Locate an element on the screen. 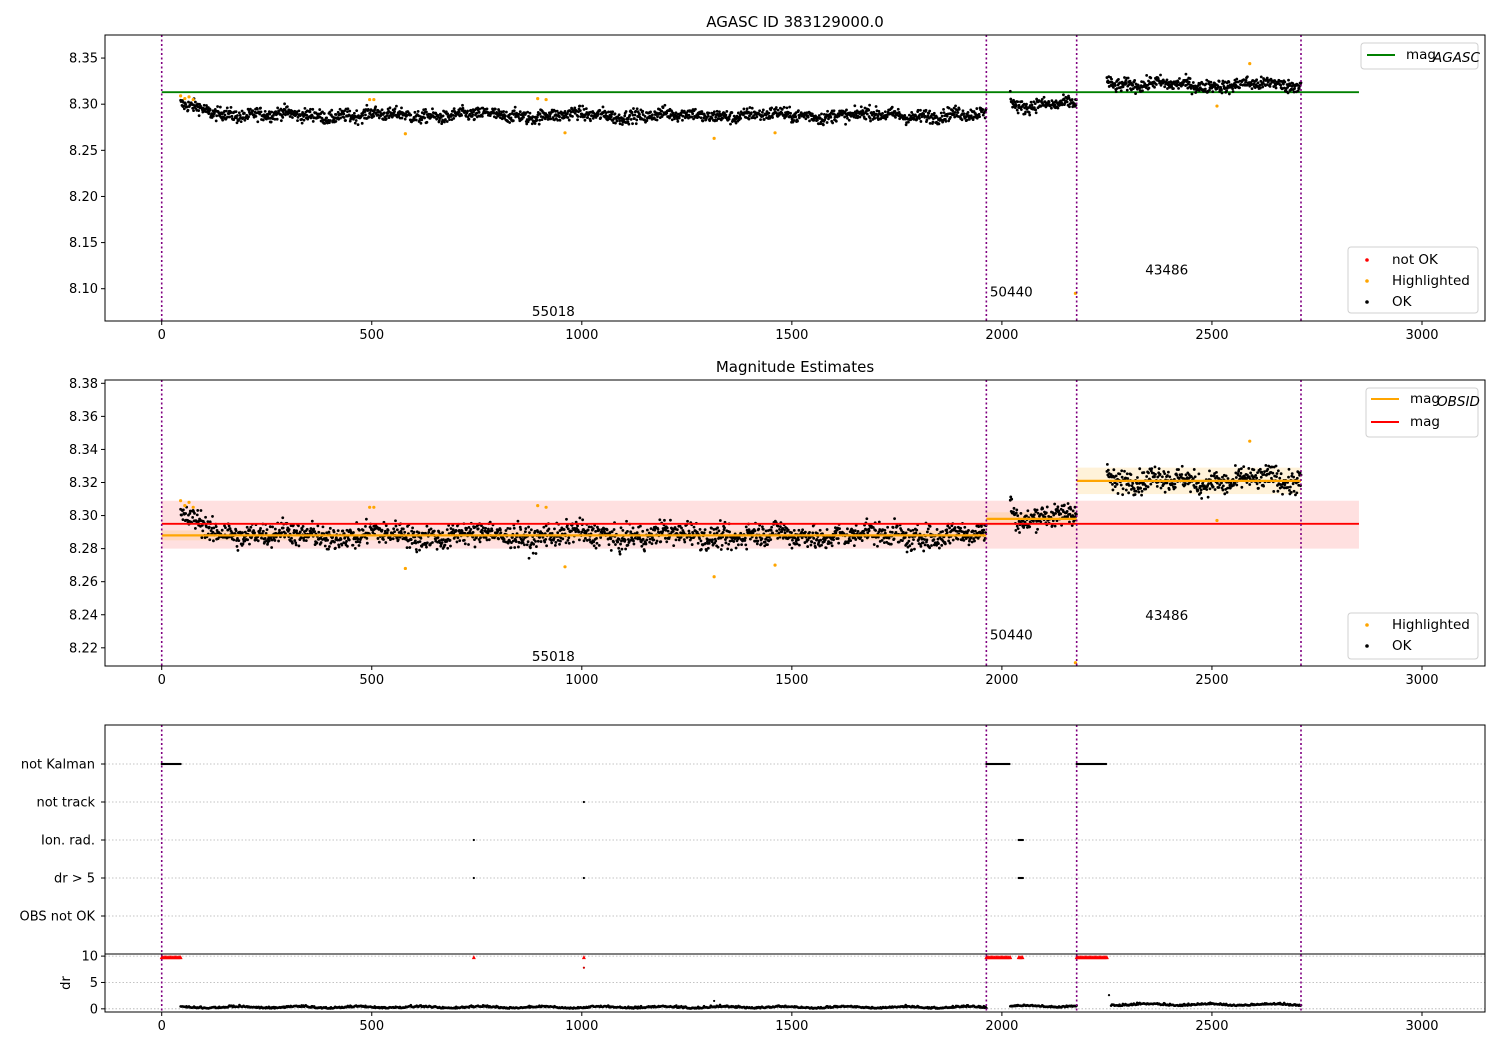 The height and width of the screenshot is (1054, 1500). x-tick-label: 1500 is located at coordinates (791, 680).